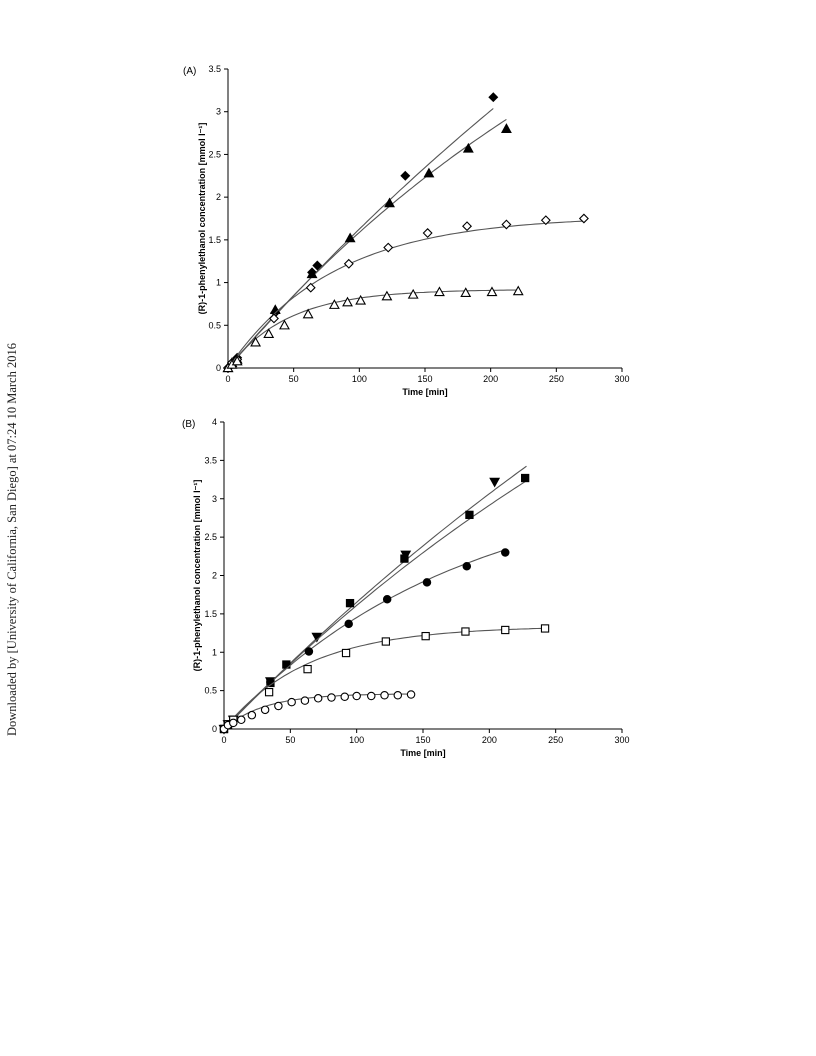 The width and height of the screenshot is (816, 1056). I want to click on x-tick-label: 150, so click(424, 379).